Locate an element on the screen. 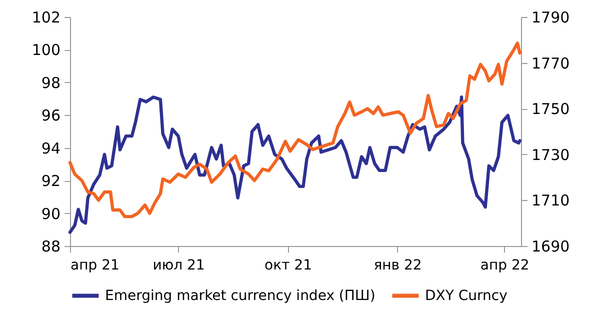 Image resolution: width=600 pixels, height=316 pixels. y-tick-label: 90 is located at coordinates (50, 213).